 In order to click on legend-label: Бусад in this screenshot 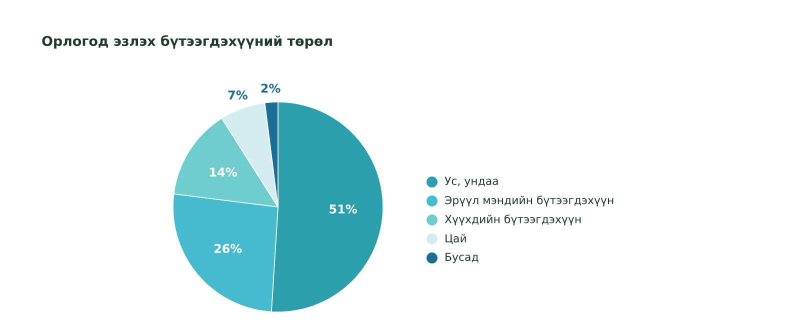, I will do `click(462, 258)`.